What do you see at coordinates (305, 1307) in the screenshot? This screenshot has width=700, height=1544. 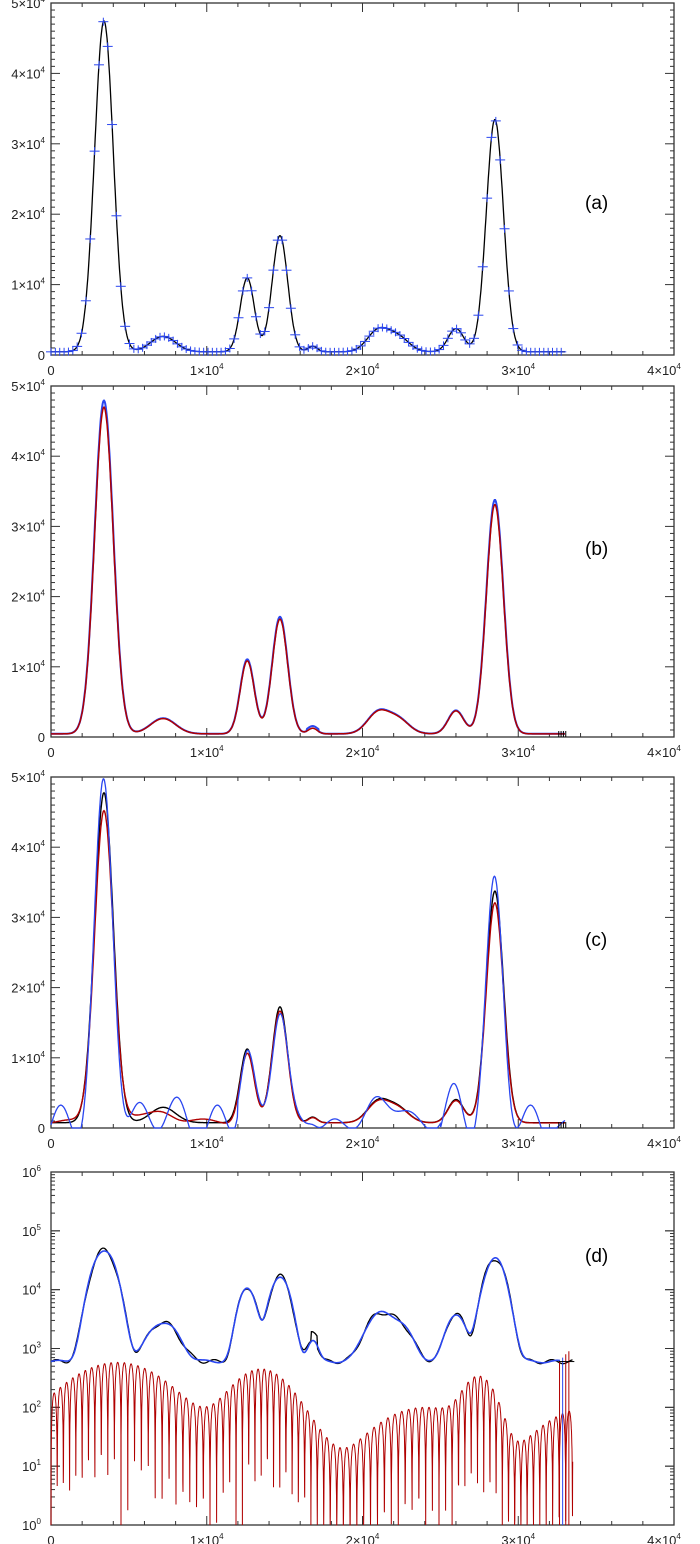 I see `blue-line` at bounding box center [305, 1307].